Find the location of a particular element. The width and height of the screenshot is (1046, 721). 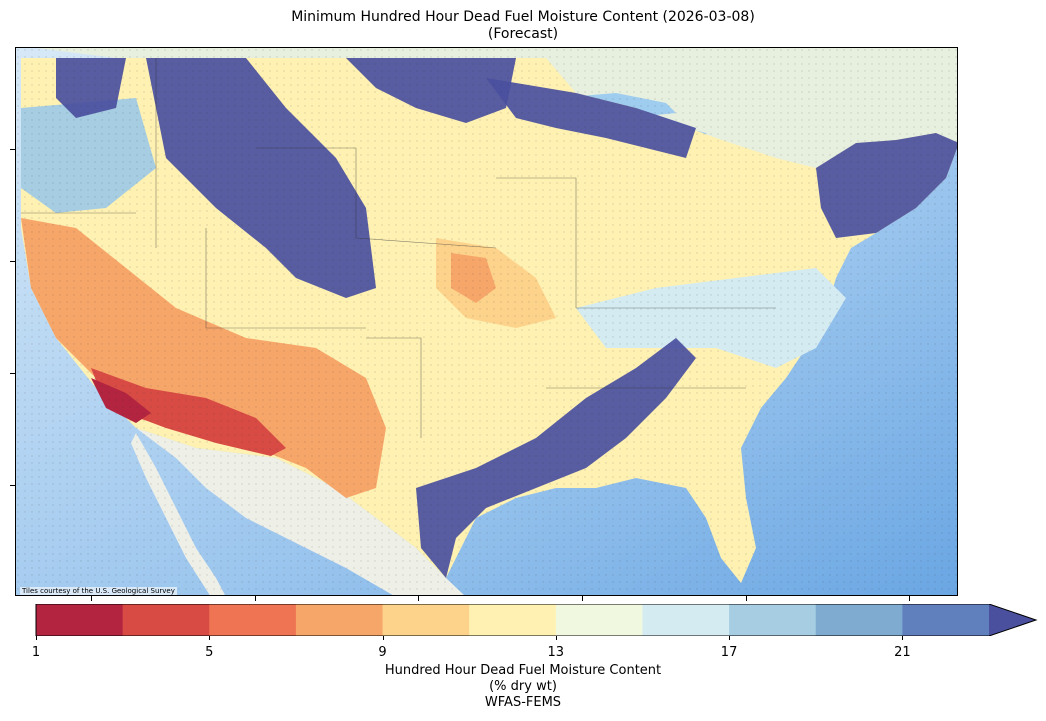

colorbar-outline is located at coordinates (536, 620).